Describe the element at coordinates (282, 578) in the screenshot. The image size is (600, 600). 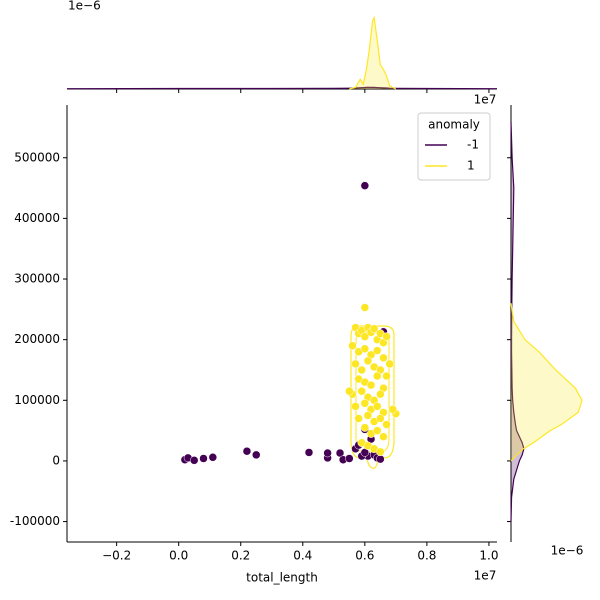
I see `x-axis-label: total_length` at that location.